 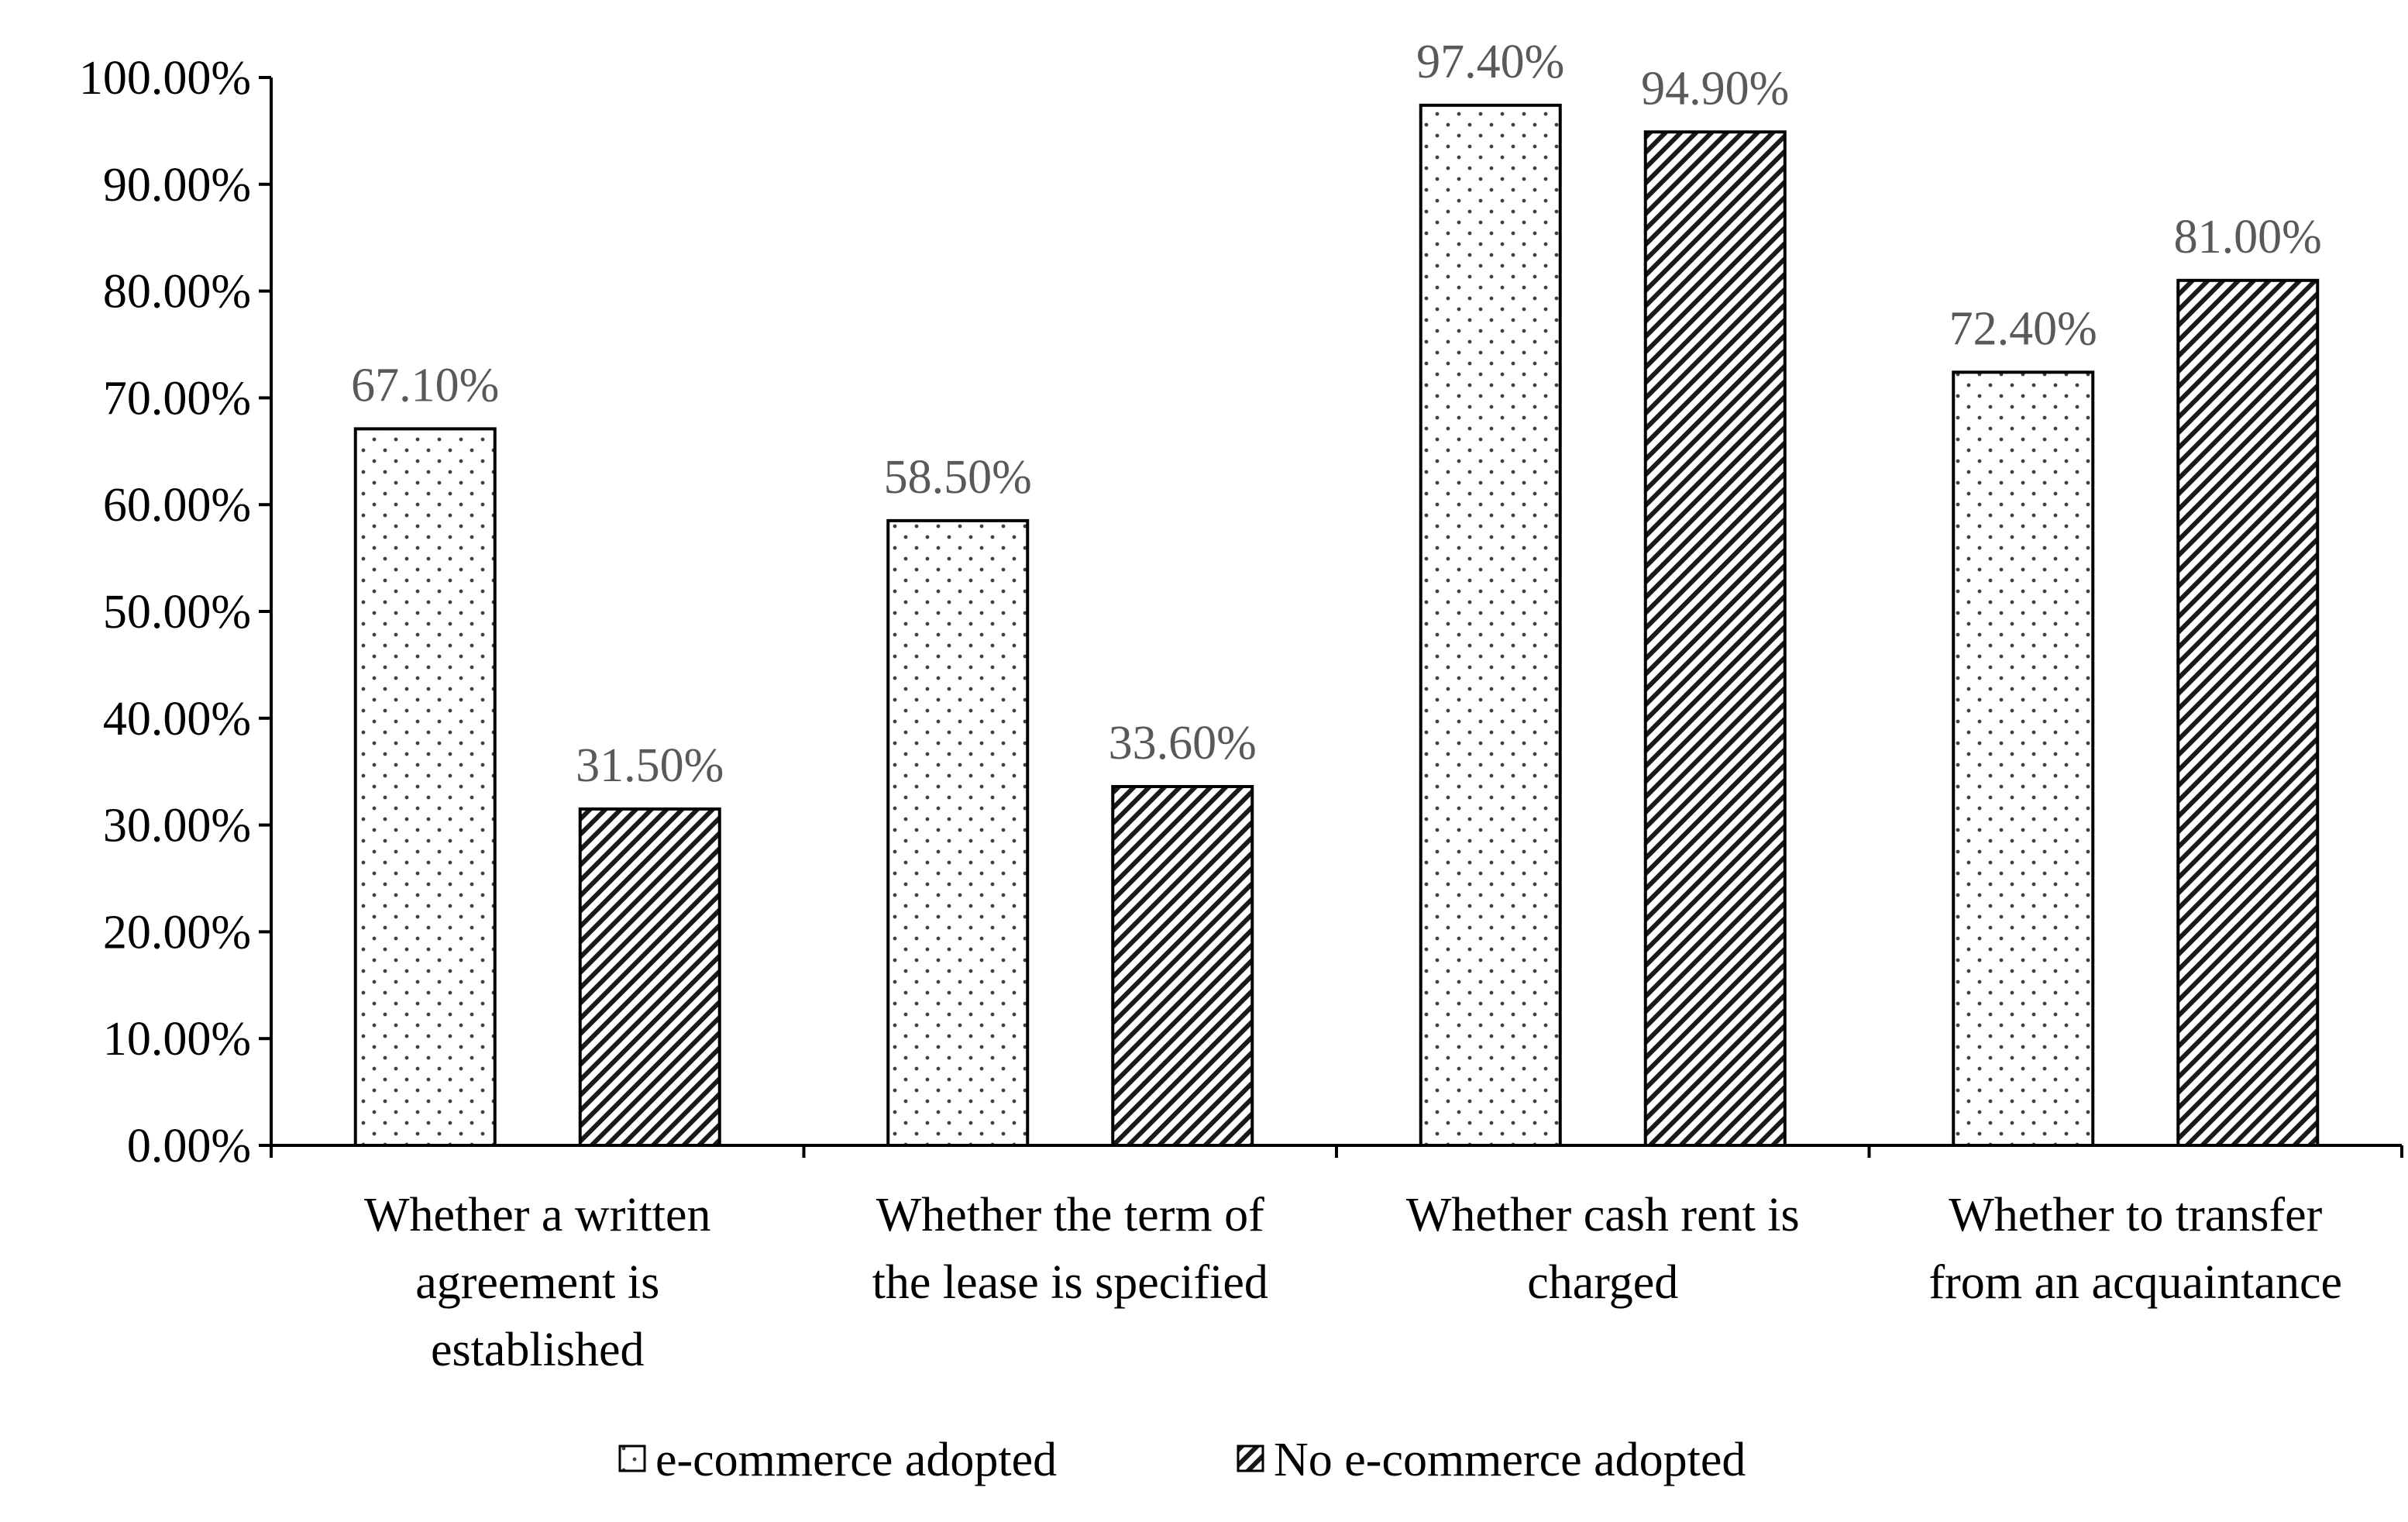 What do you see at coordinates (856, 1460) in the screenshot?
I see `legend-label: e-commerce adopted` at bounding box center [856, 1460].